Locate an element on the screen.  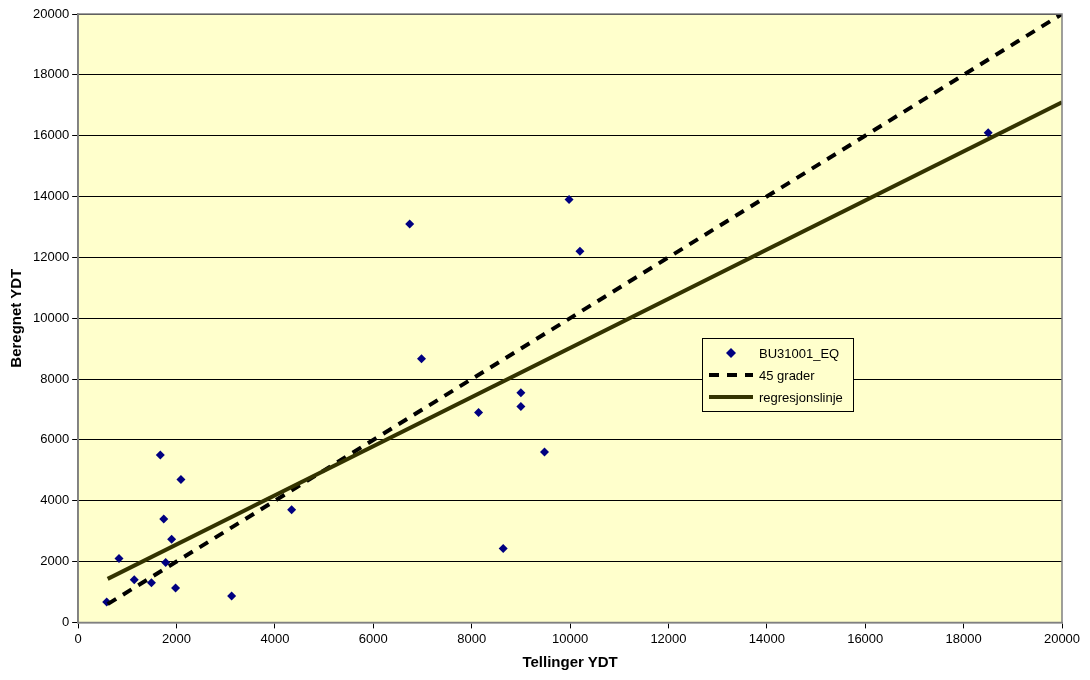
x-tick-label: 12000 is located at coordinates (668, 638).